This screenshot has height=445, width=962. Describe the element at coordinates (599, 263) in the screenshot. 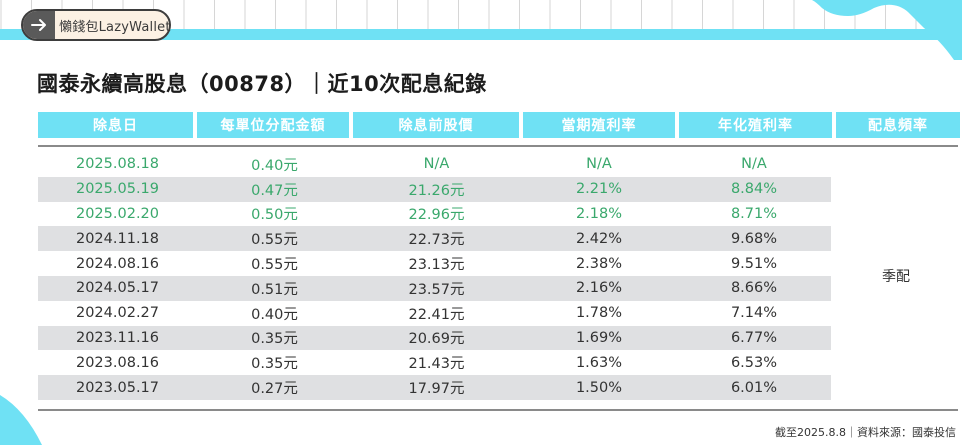

I see `cell-period-yield: 2.38%` at that location.